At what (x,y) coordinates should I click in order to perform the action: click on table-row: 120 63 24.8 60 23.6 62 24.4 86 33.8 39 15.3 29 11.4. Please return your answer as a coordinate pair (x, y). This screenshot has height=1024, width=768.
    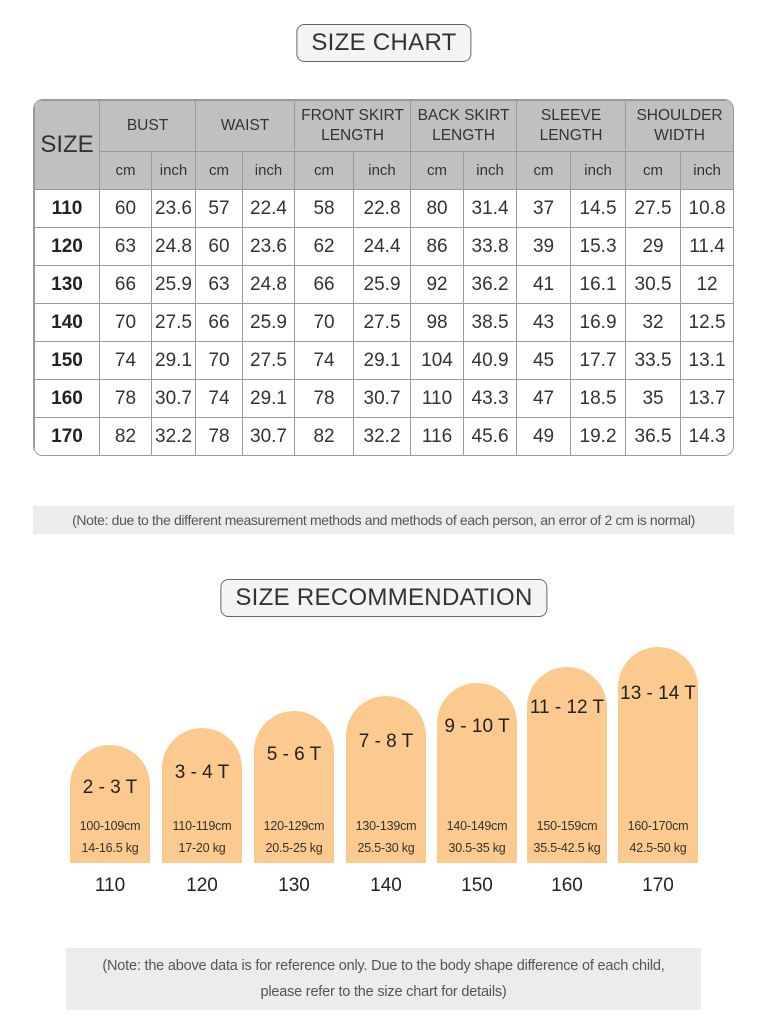
    Looking at the image, I should click on (383, 246).